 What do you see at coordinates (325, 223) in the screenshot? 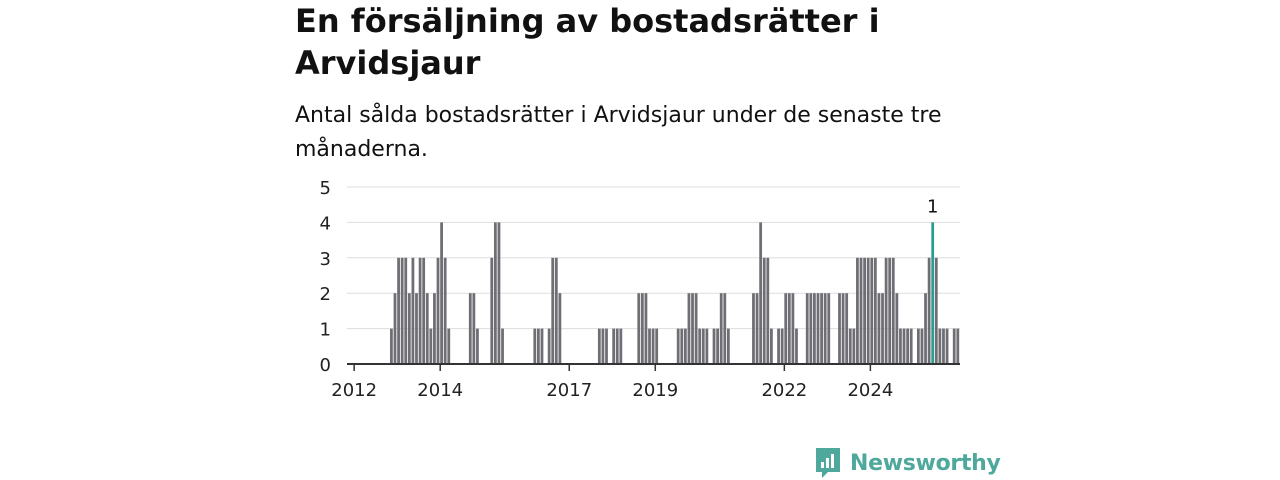
I see `y-tick-label: 4` at bounding box center [325, 223].